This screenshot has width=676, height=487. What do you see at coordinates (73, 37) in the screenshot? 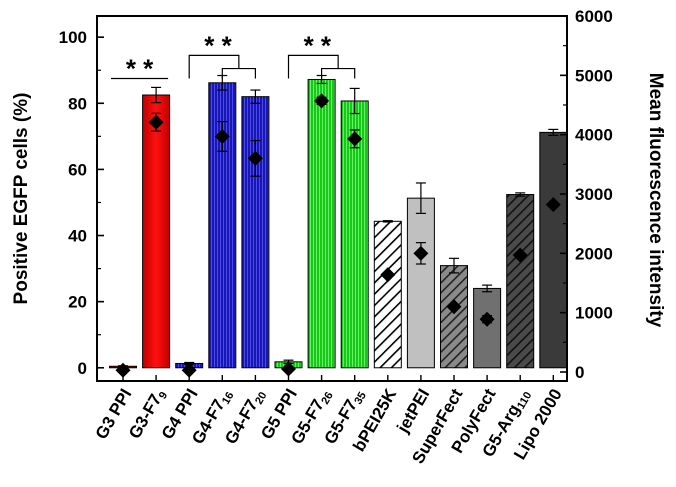
I see `y-tick-label-5: 100` at bounding box center [73, 37].